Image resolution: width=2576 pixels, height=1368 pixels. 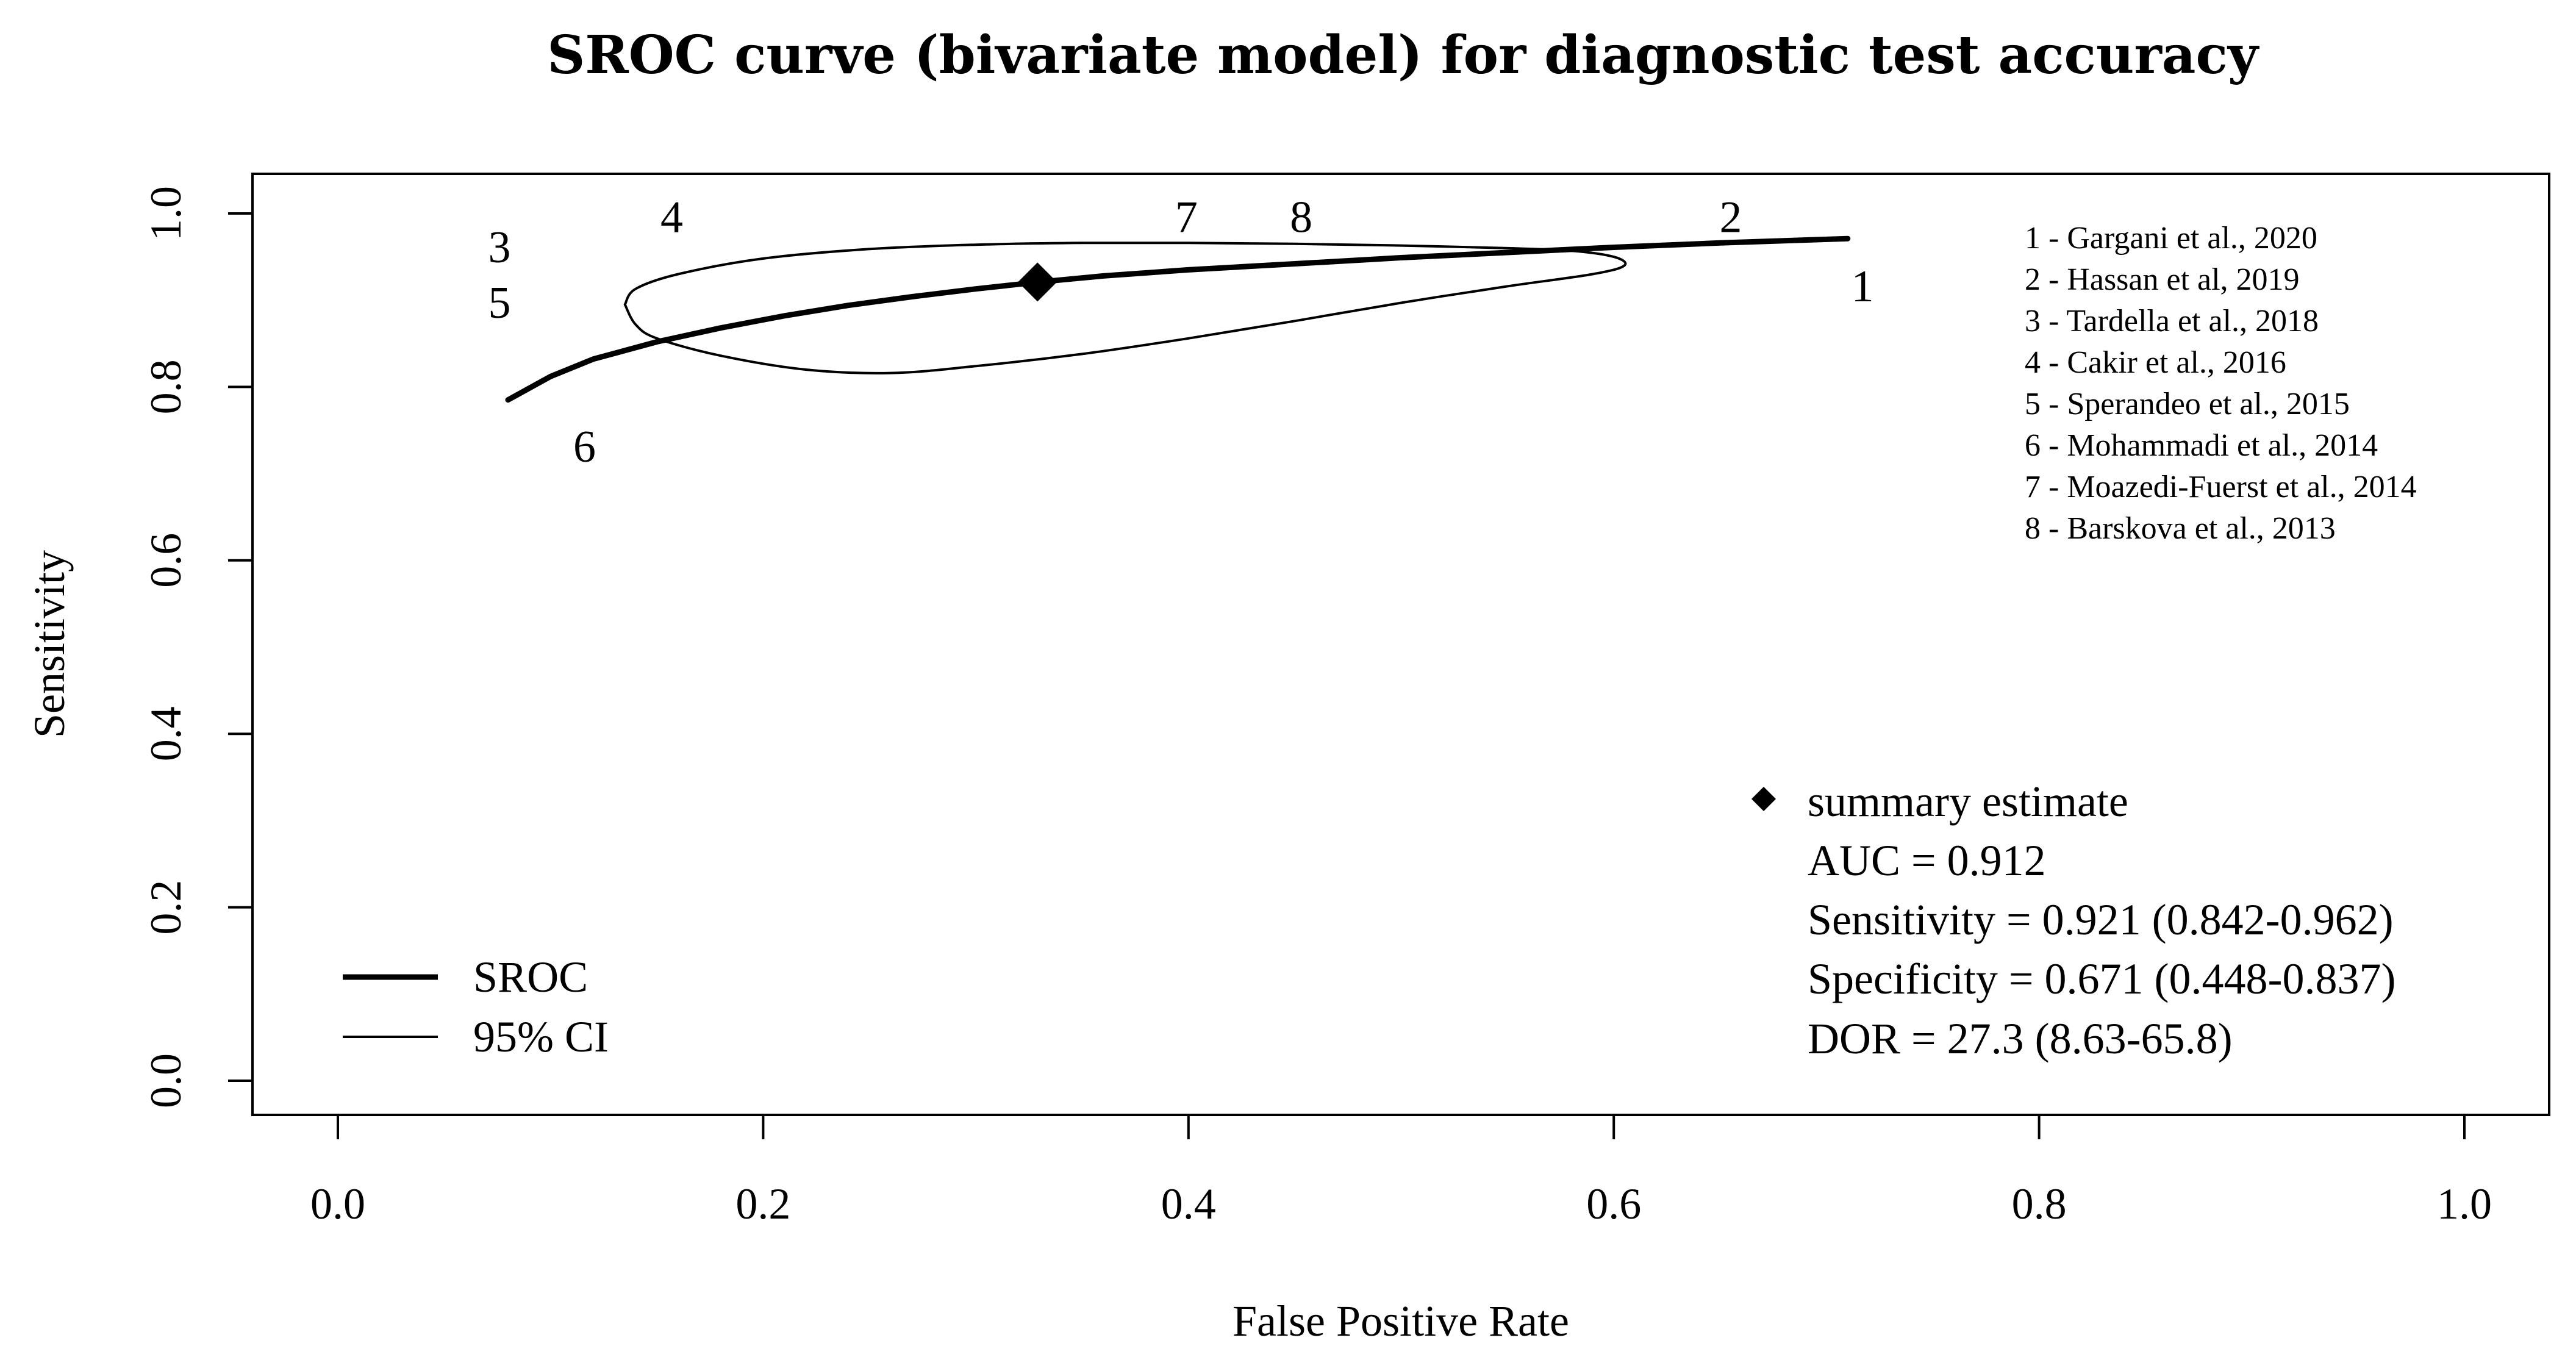 I want to click on study-legend-entry: 2 - Hassan et al, 2019, so click(x=2162, y=279).